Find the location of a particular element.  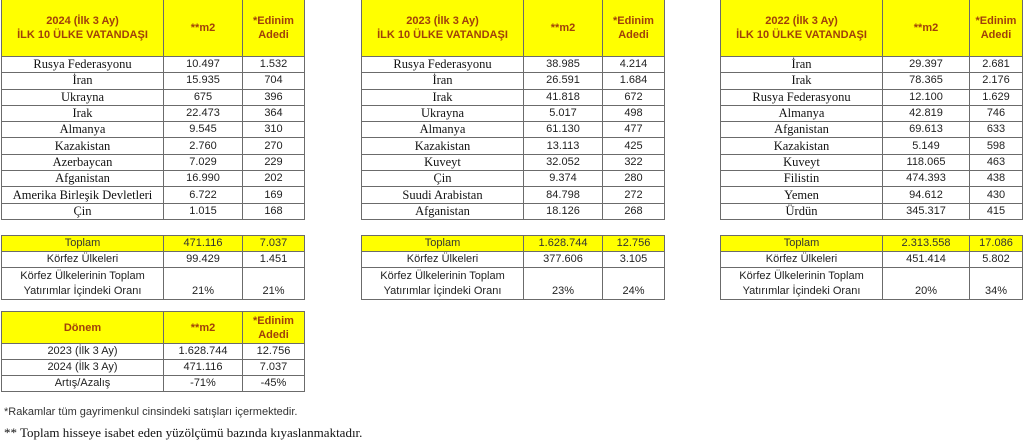

table-row: Kazakistan 13.113 425 is located at coordinates (513, 146).